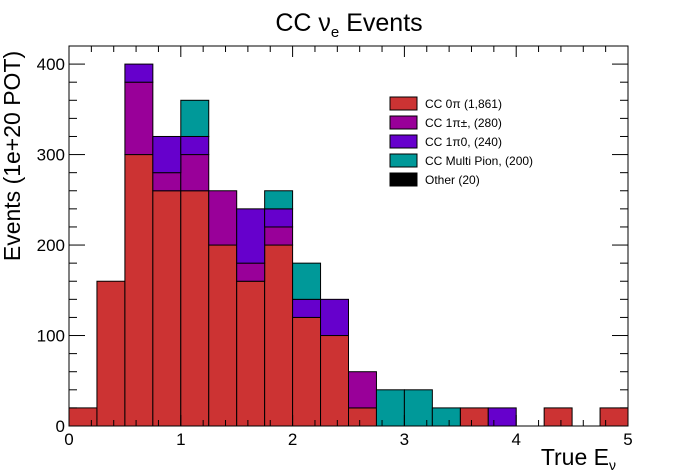 Image resolution: width=698 pixels, height=474 pixels. I want to click on x-tick-label: 3, so click(404, 439).